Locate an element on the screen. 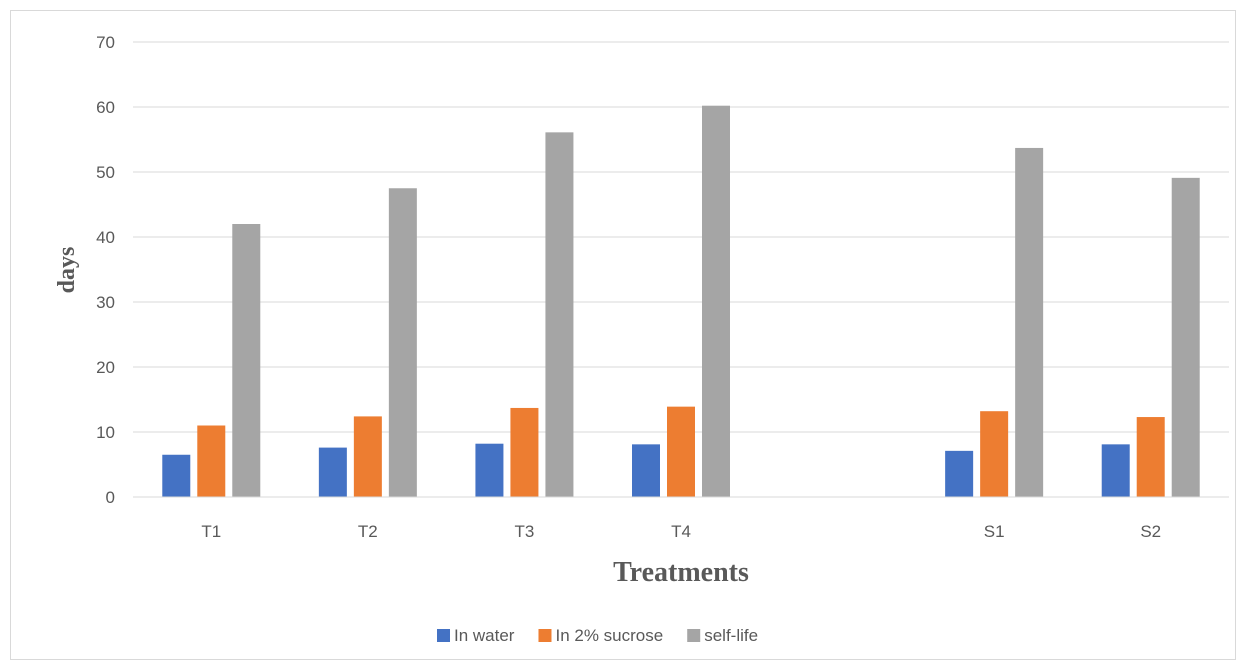 This screenshot has width=1248, height=672. x-tick-label: S1 is located at coordinates (994, 531).